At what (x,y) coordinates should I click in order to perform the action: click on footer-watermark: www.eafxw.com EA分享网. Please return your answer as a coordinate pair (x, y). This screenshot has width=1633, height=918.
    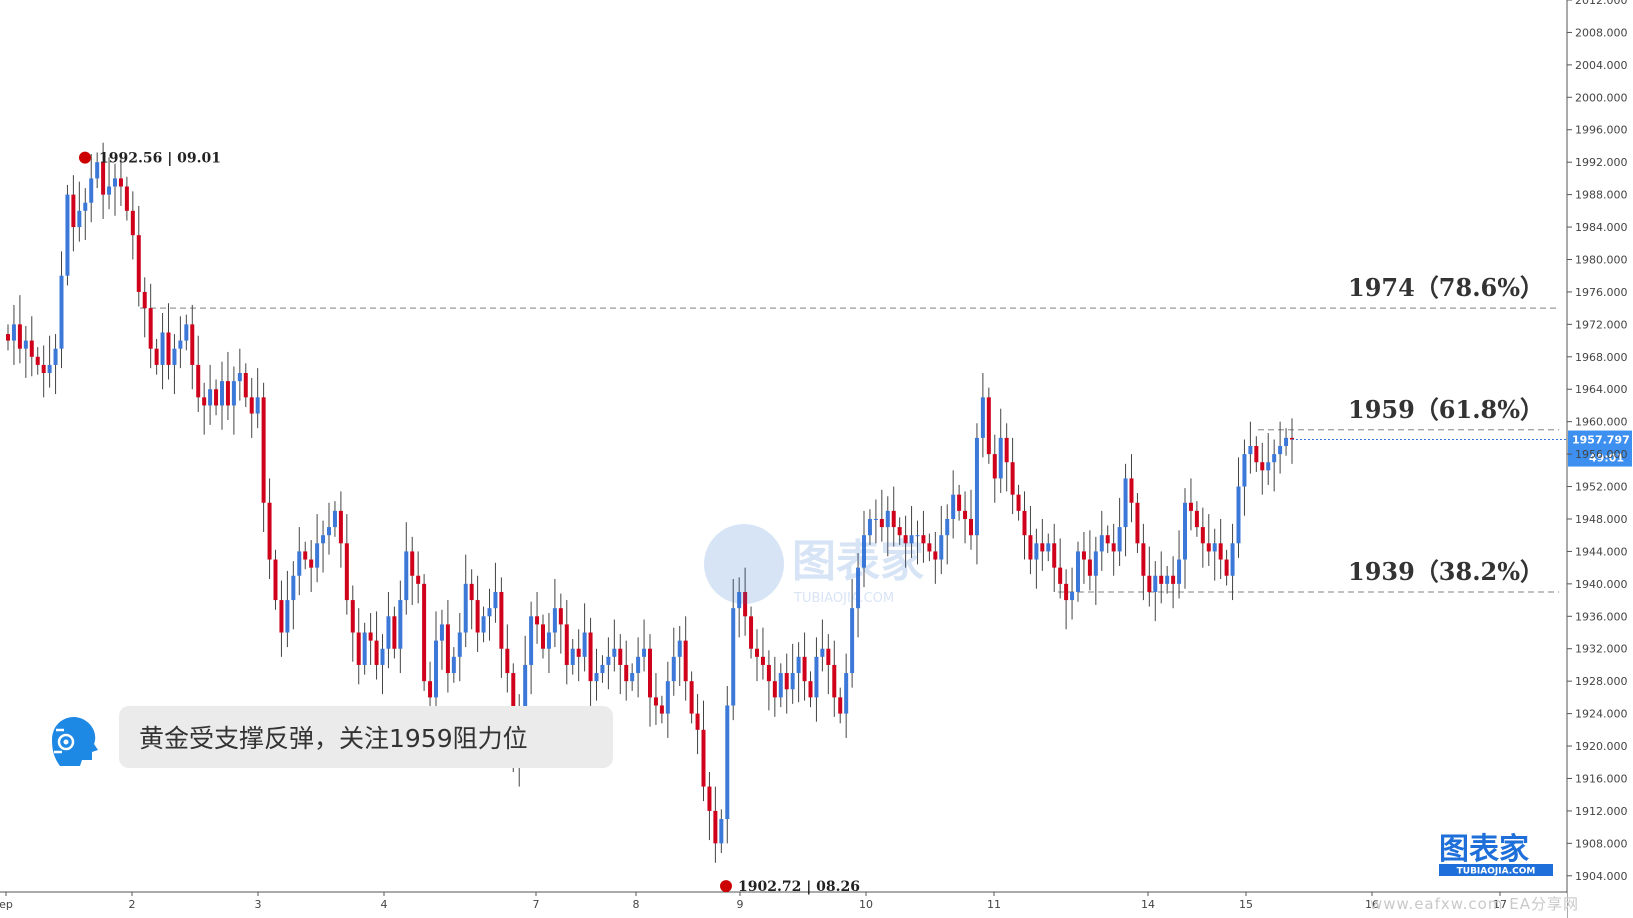
    Looking at the image, I should click on (1474, 904).